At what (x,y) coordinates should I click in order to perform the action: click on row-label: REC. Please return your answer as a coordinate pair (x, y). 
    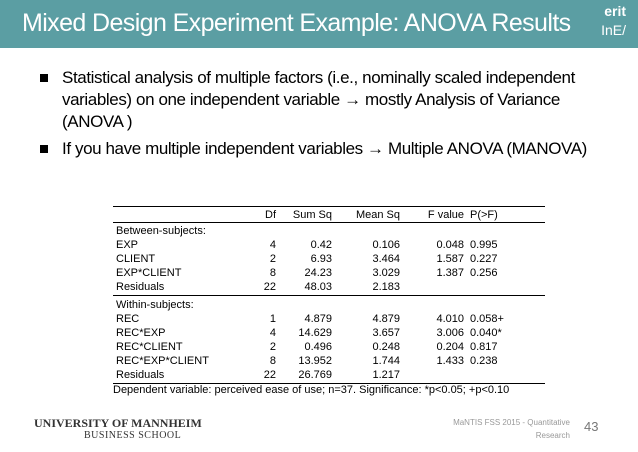
    Looking at the image, I should click on (128, 319).